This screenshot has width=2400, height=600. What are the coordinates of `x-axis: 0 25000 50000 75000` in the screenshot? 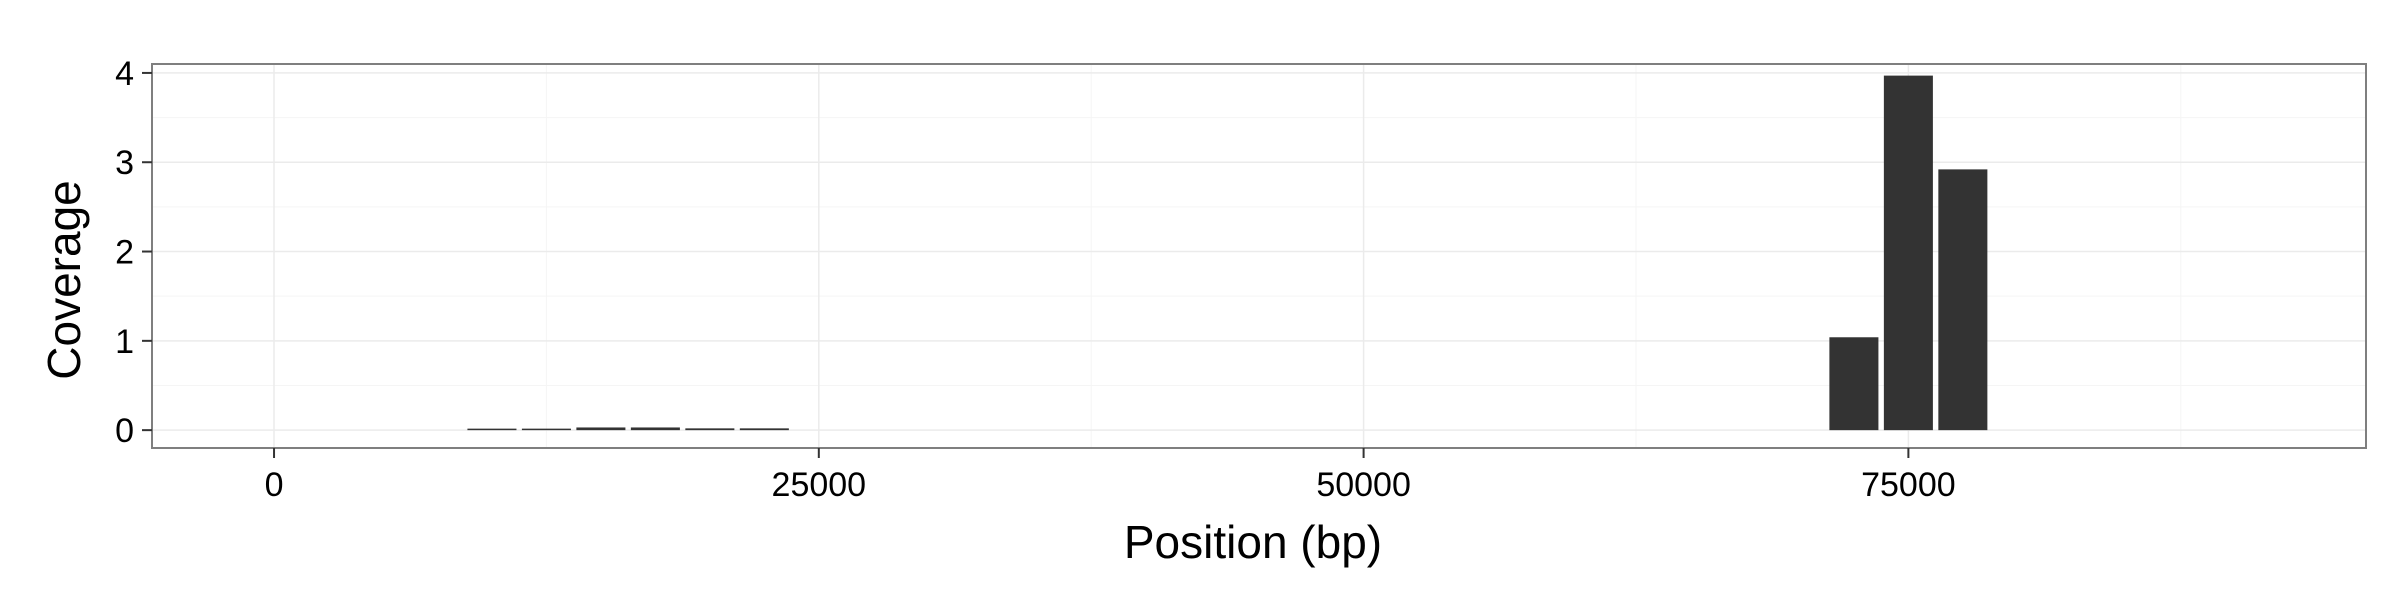 It's located at (1110, 476).